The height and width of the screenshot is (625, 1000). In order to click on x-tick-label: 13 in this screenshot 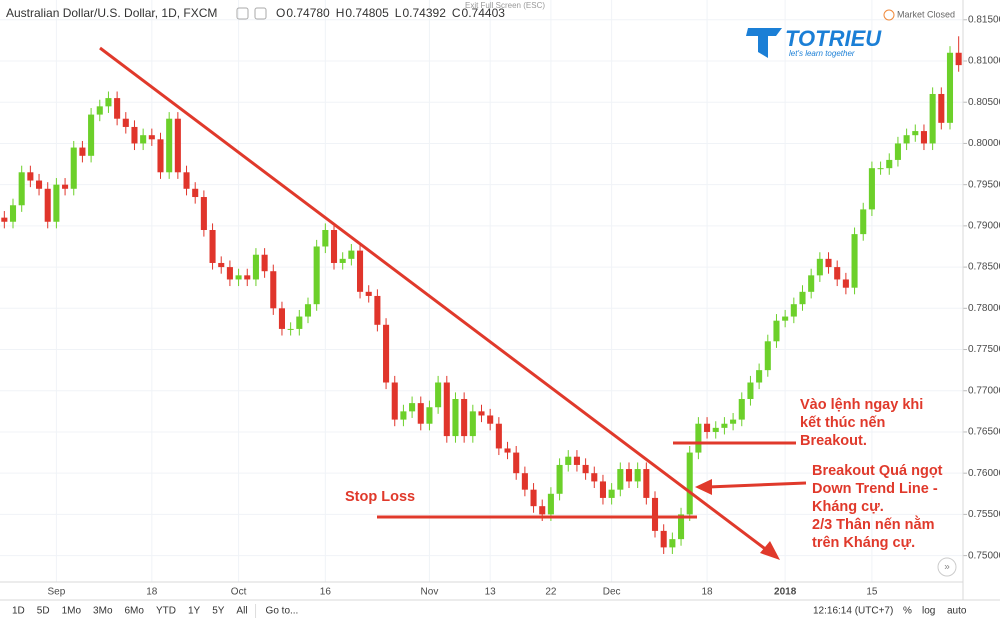, I will do `click(491, 592)`.